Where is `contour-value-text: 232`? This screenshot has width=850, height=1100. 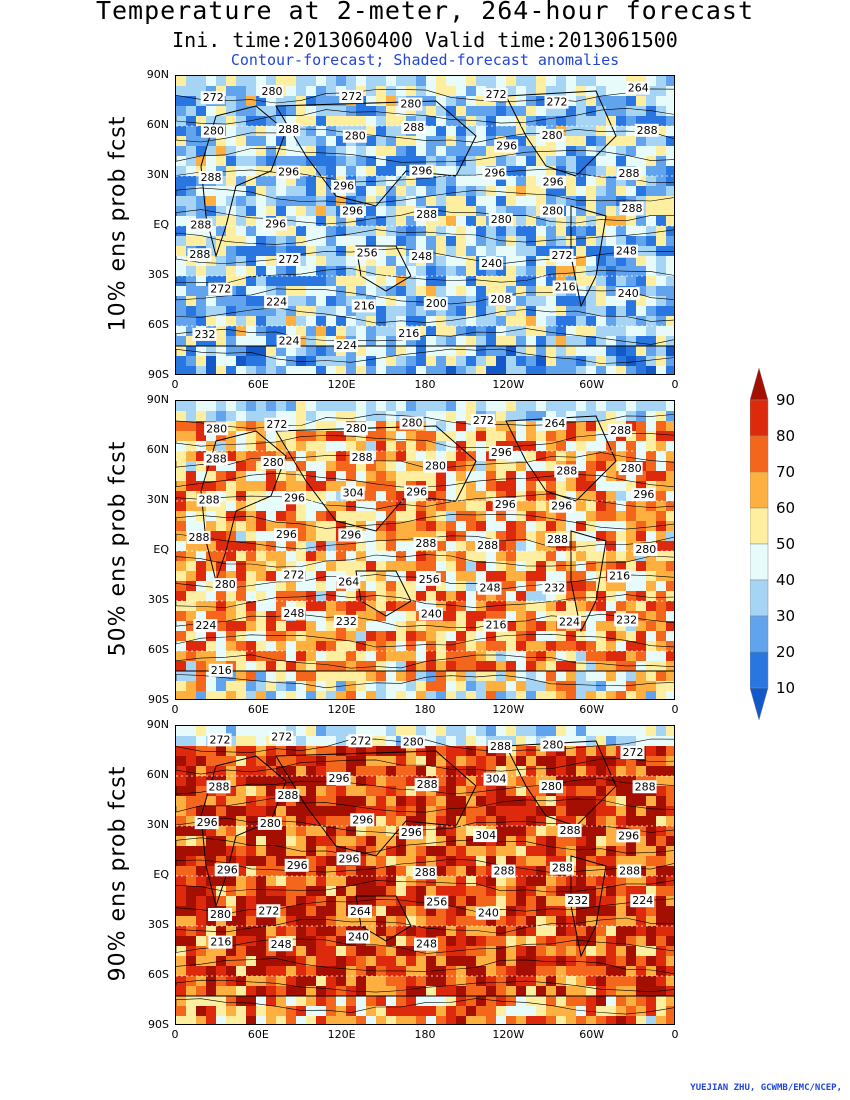
contour-value-text: 232 is located at coordinates (577, 900).